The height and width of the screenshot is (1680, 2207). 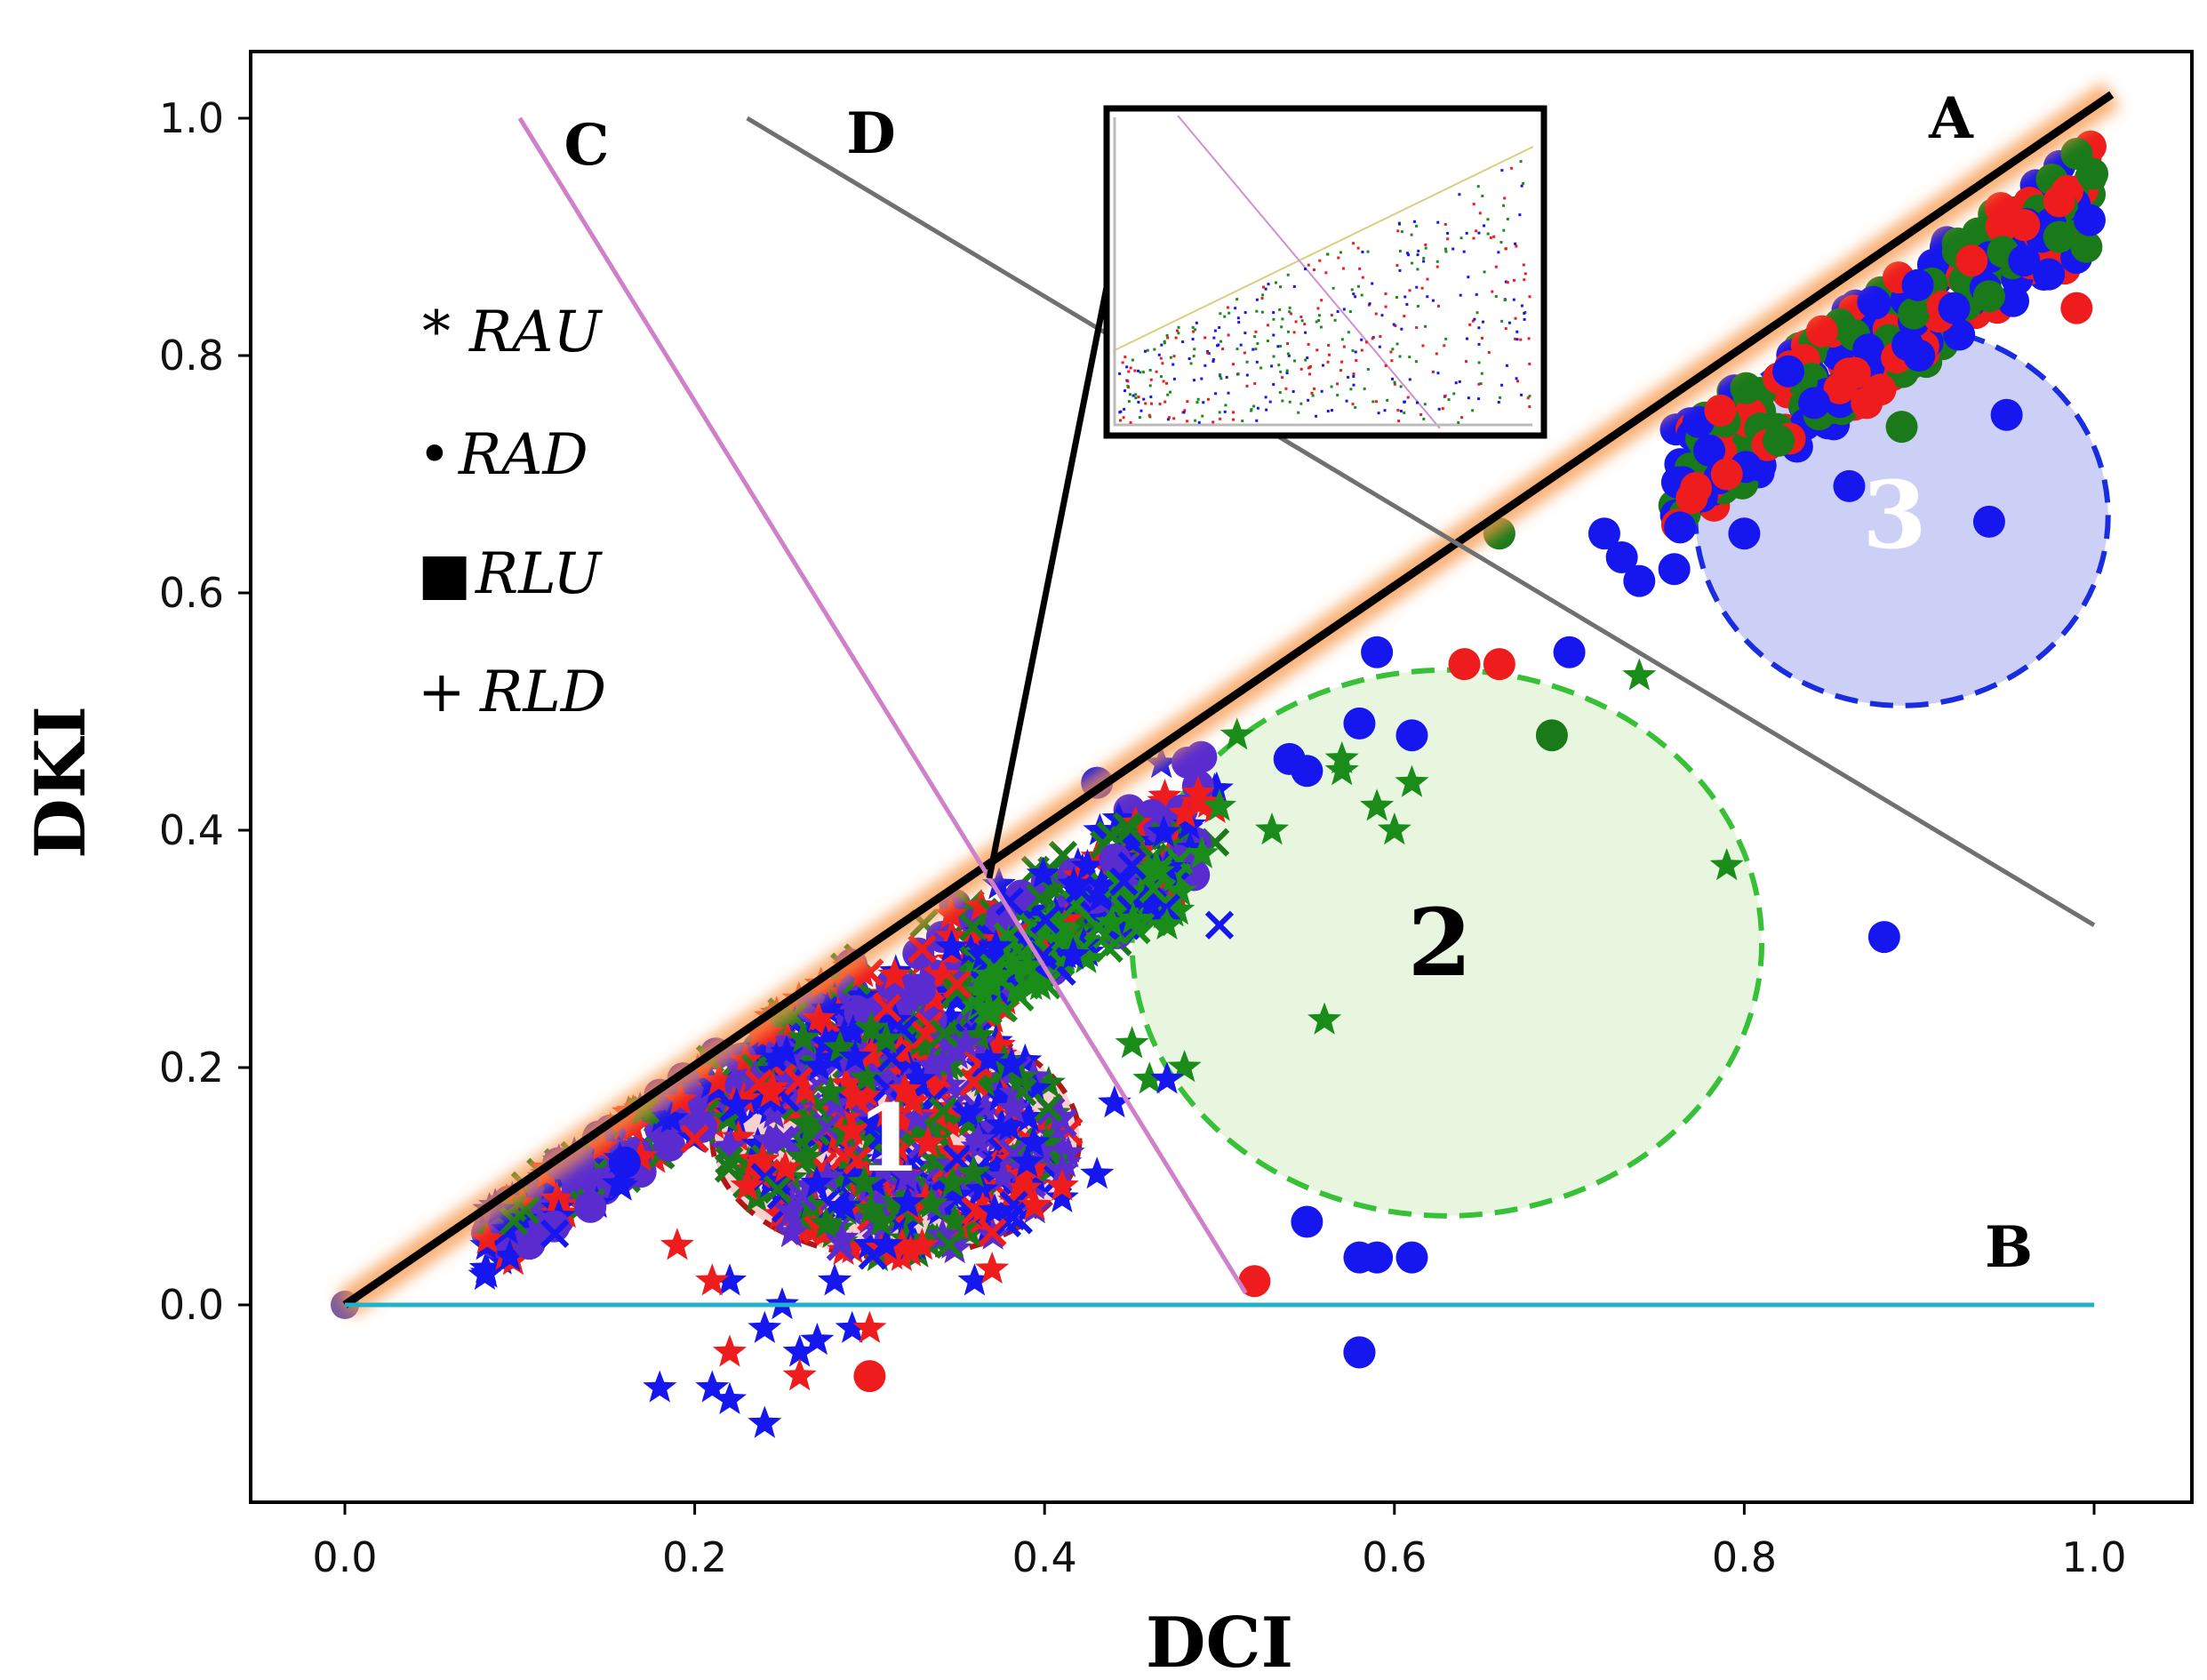 I want to click on blue-stars-point, so click(x=1098, y=1172).